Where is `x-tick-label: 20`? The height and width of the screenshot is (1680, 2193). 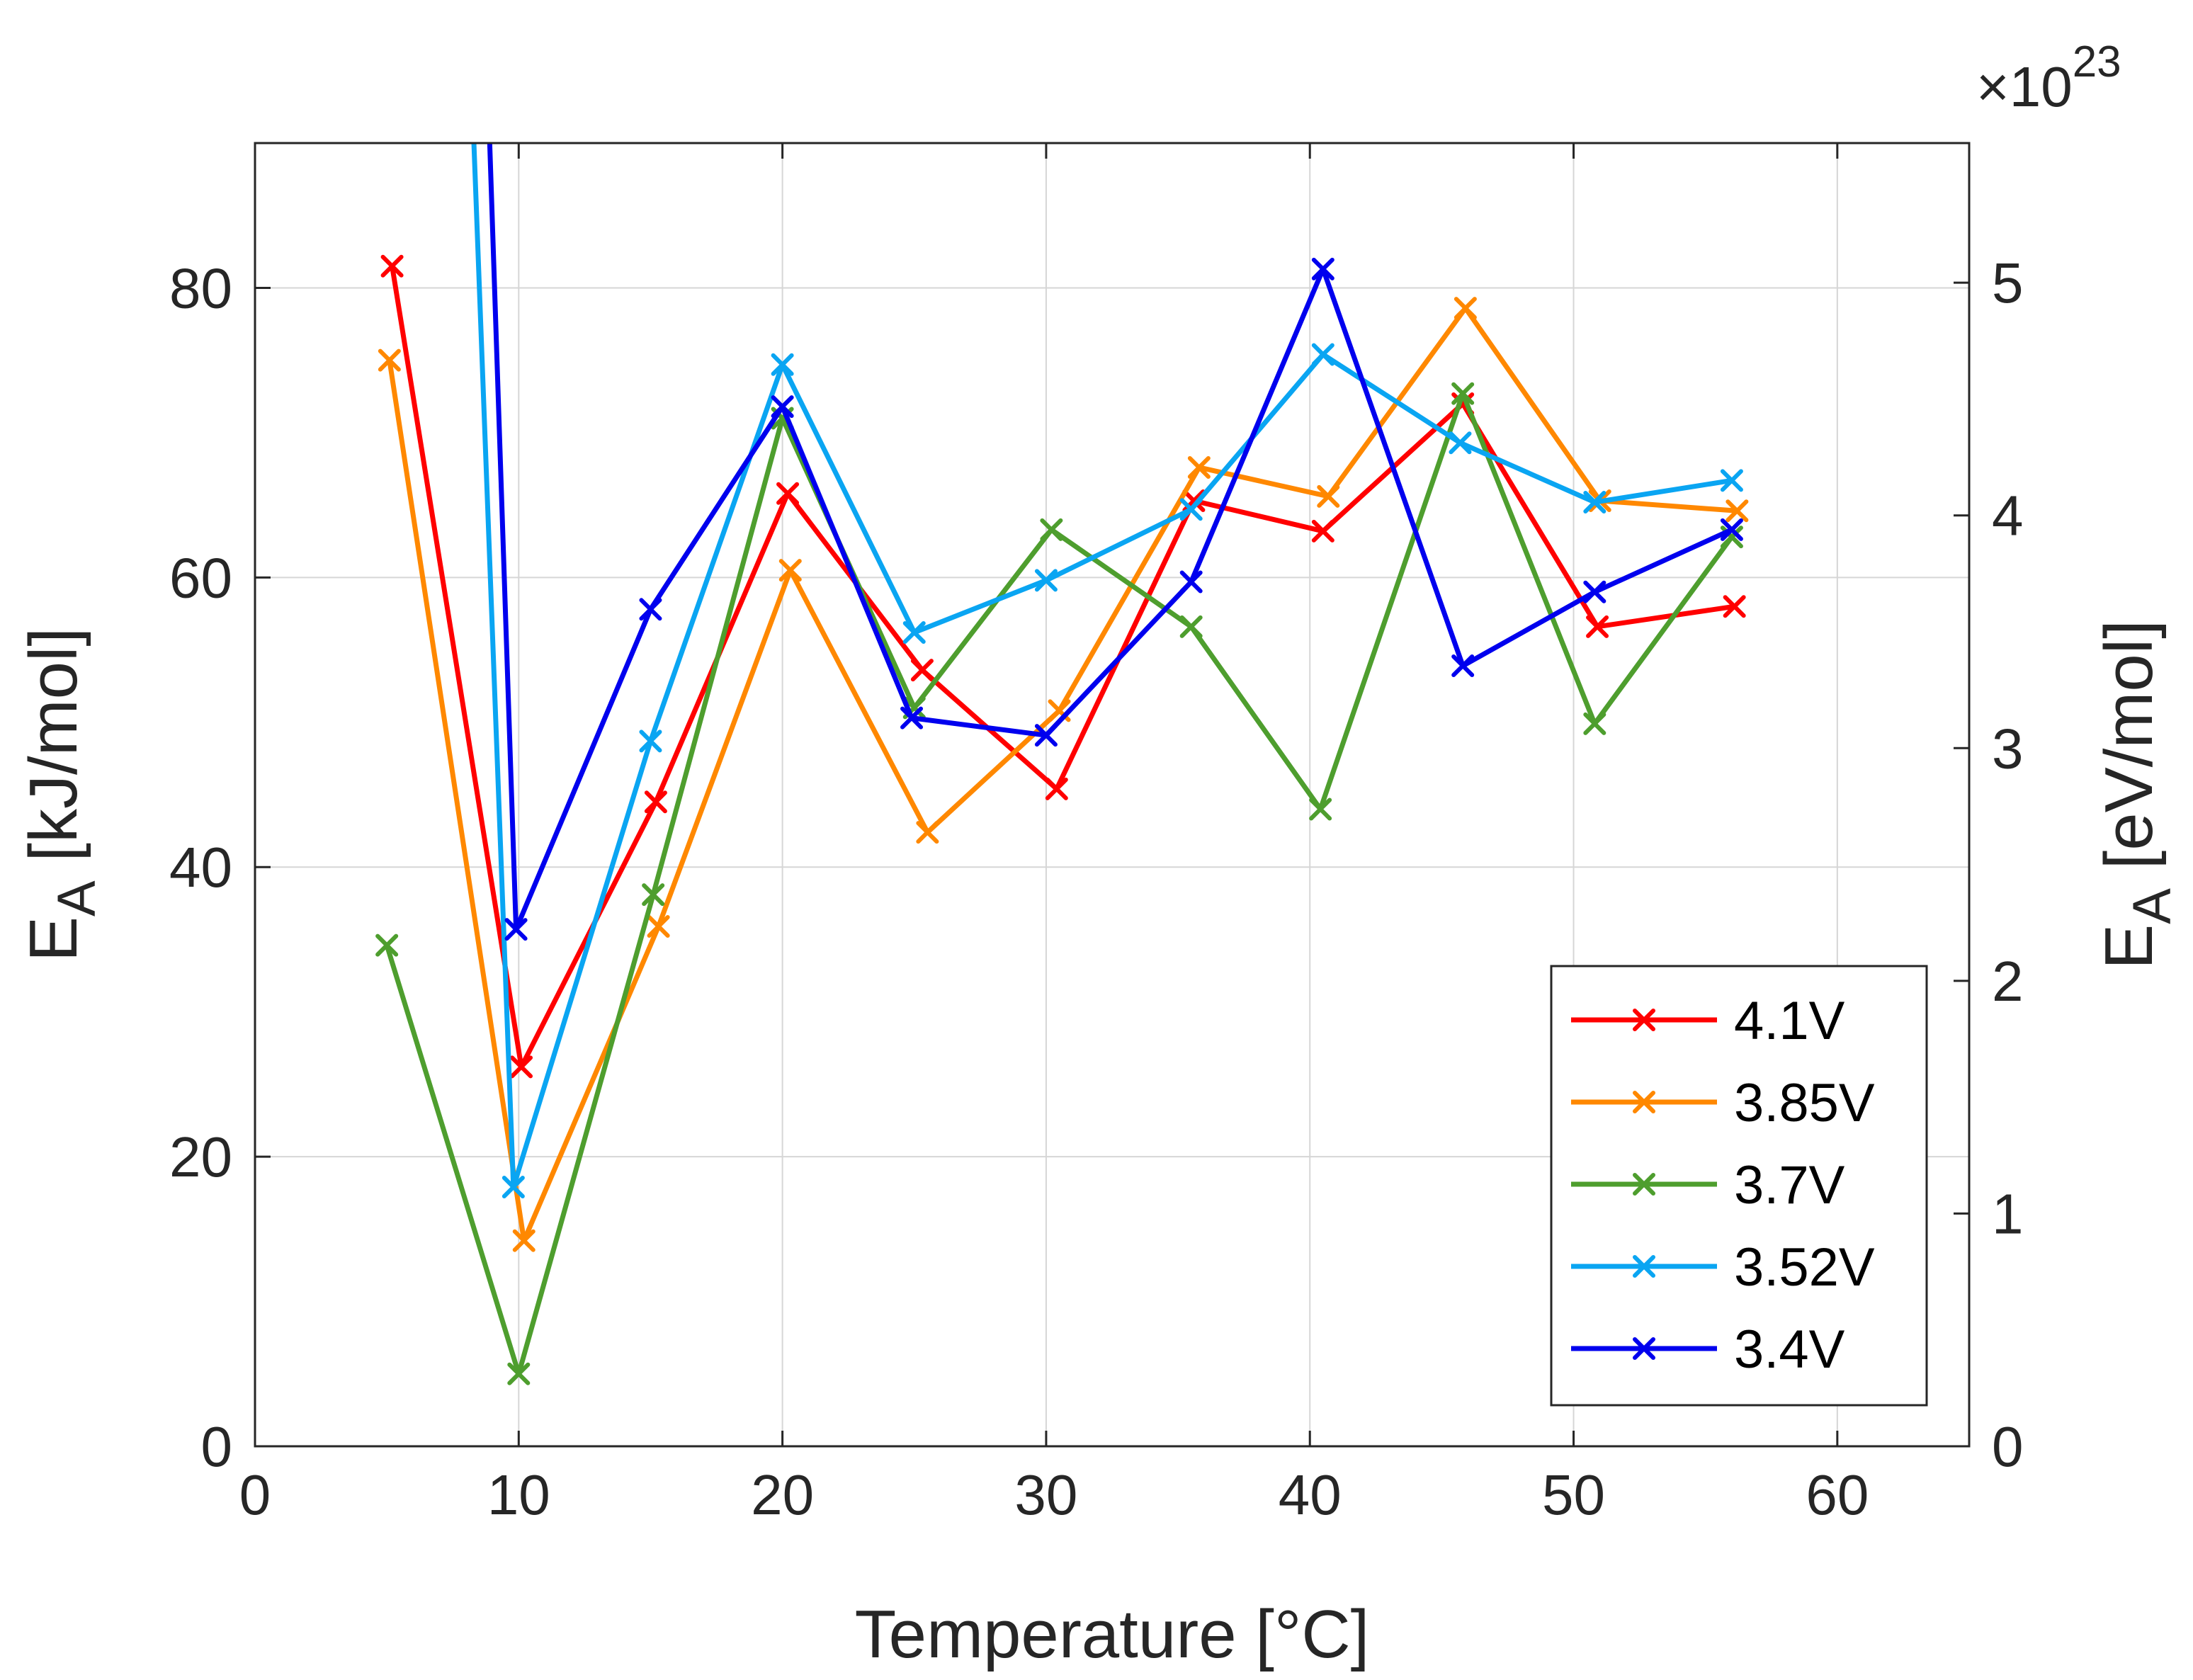 x-tick-label: 20 is located at coordinates (783, 1494).